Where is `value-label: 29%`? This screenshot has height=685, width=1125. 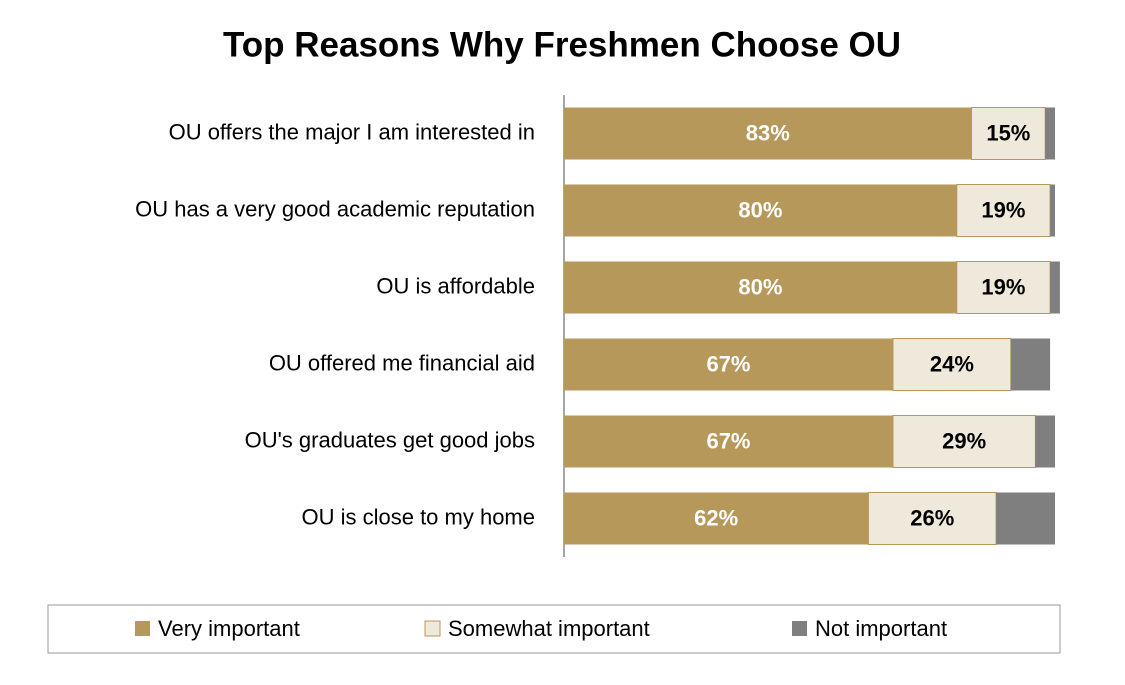 value-label: 29% is located at coordinates (964, 440).